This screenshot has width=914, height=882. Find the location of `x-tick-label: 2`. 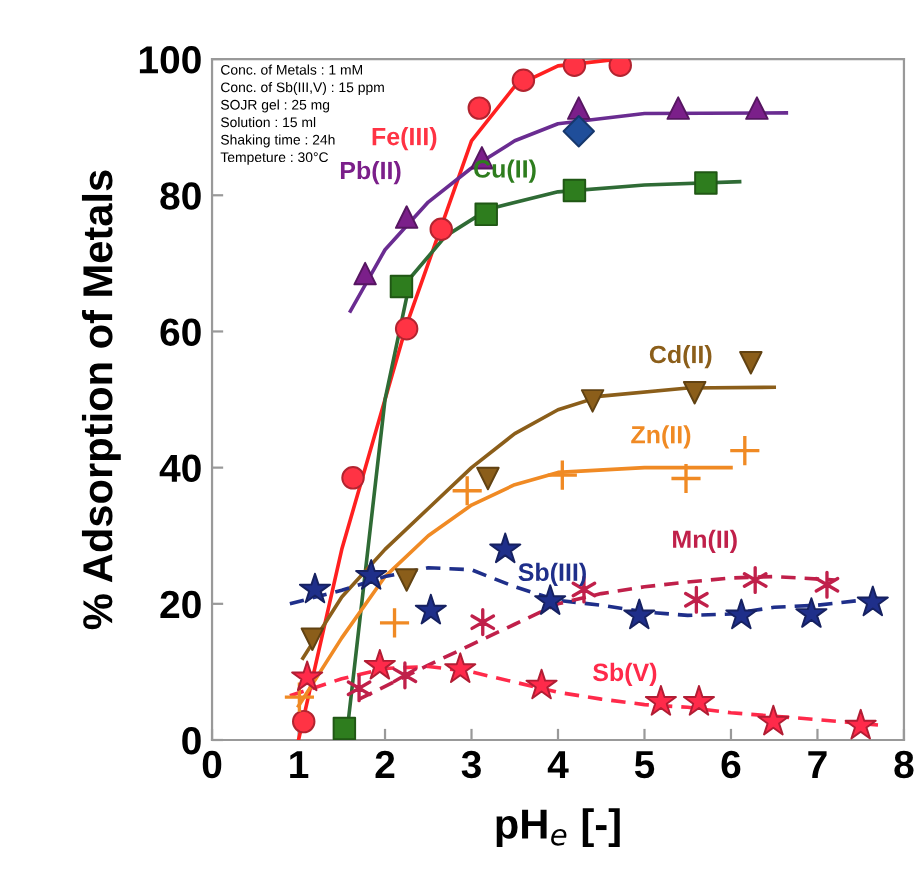

x-tick-label: 2 is located at coordinates (385, 764).